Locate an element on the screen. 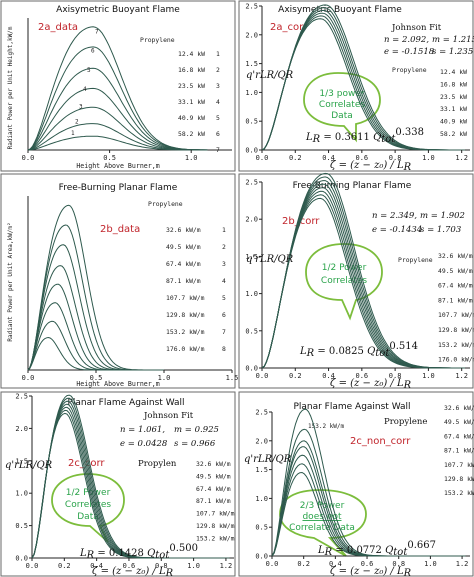 This screenshot has width=474, height=577. fit-n: n = 2.092, is located at coordinates (406, 40).